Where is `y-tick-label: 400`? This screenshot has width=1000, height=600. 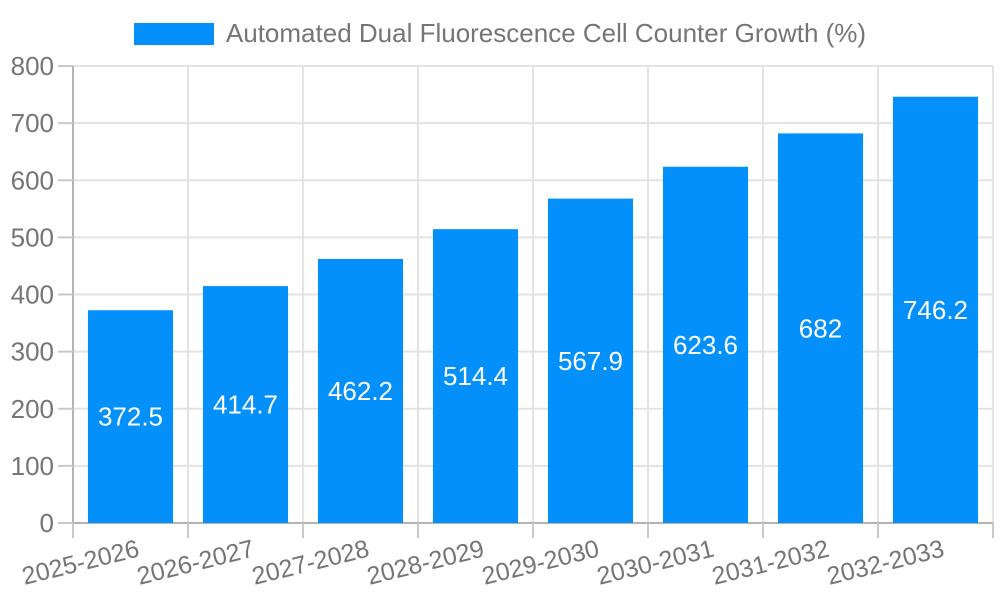 y-tick-label: 400 is located at coordinates (32, 295).